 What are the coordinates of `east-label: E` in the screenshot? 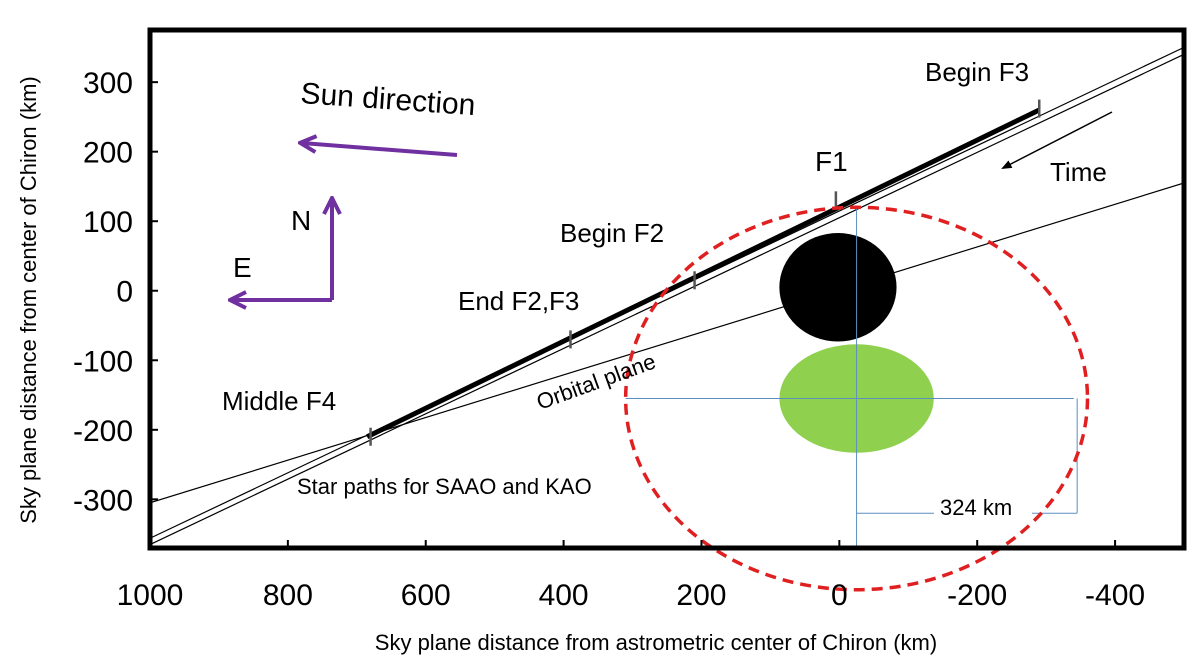 It's located at (242, 267).